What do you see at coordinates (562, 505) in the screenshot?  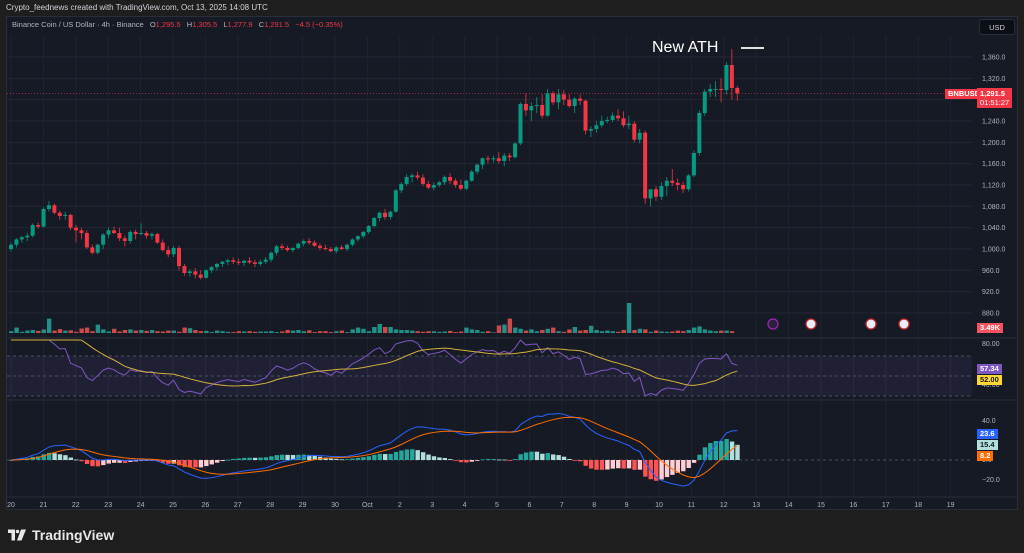 I see `time-tick: 7` at bounding box center [562, 505].